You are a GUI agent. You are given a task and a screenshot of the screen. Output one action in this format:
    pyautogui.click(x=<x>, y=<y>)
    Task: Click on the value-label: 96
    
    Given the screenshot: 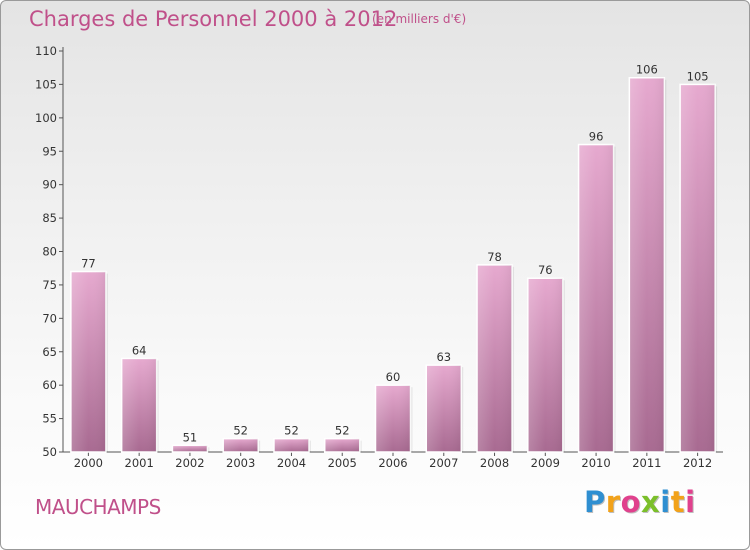 What is the action you would take?
    pyautogui.click(x=596, y=137)
    